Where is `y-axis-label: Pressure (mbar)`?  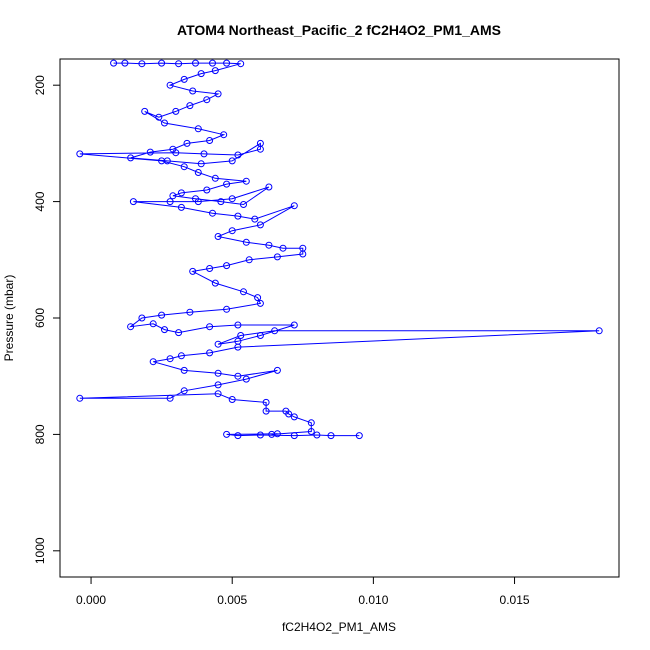
y-axis-label: Pressure (mbar) is located at coordinates (9, 318).